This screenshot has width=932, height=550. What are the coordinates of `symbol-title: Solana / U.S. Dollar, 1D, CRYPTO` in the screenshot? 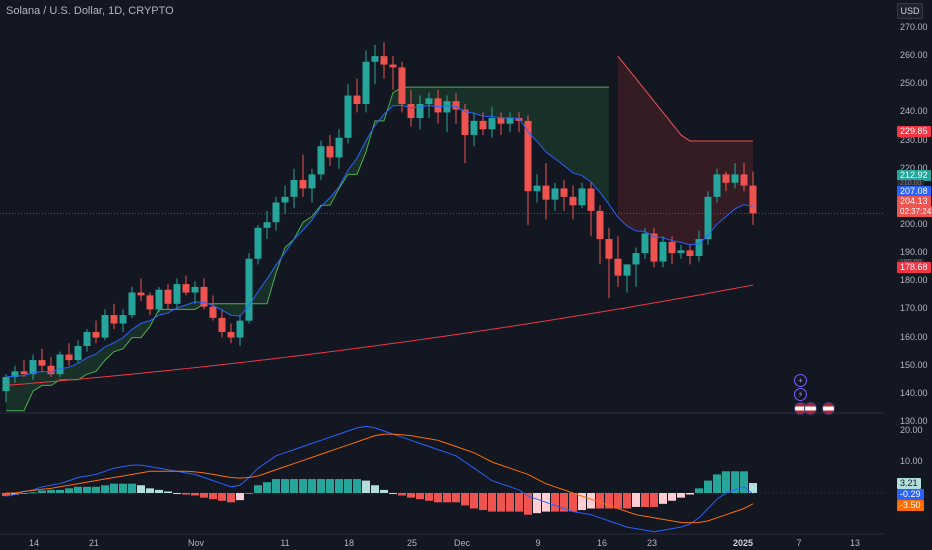 It's located at (90, 11).